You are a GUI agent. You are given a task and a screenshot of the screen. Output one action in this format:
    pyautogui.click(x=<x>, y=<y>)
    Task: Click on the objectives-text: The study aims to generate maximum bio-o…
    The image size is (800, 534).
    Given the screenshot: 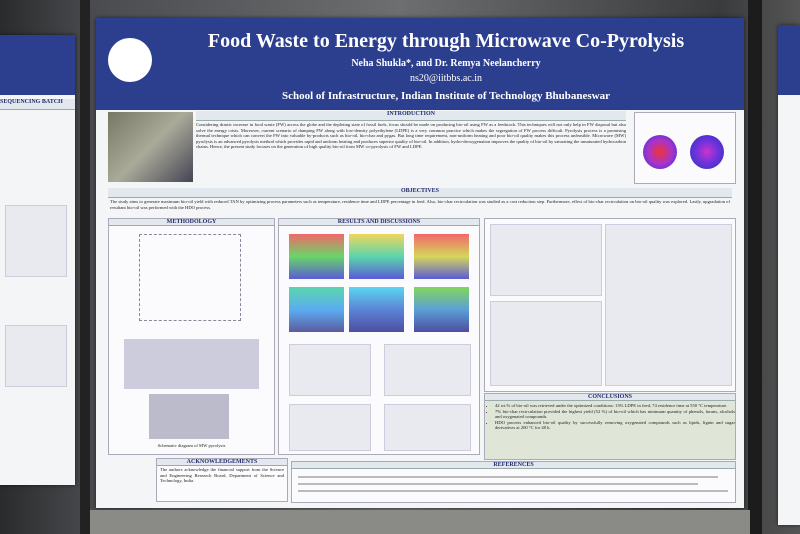 What is the action you would take?
    pyautogui.click(x=420, y=204)
    